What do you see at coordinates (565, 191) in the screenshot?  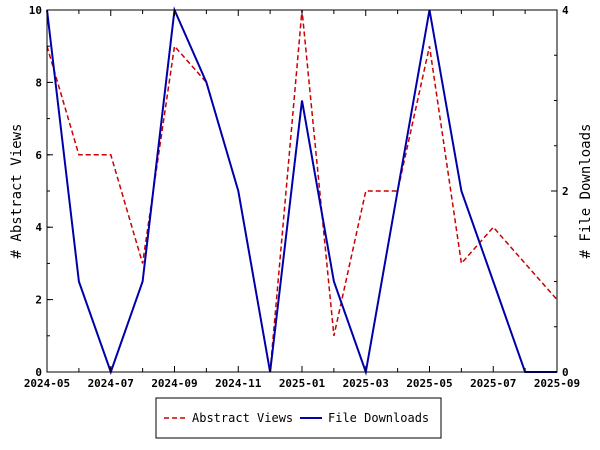 I see `y-right-tick-label: 2` at bounding box center [565, 191].